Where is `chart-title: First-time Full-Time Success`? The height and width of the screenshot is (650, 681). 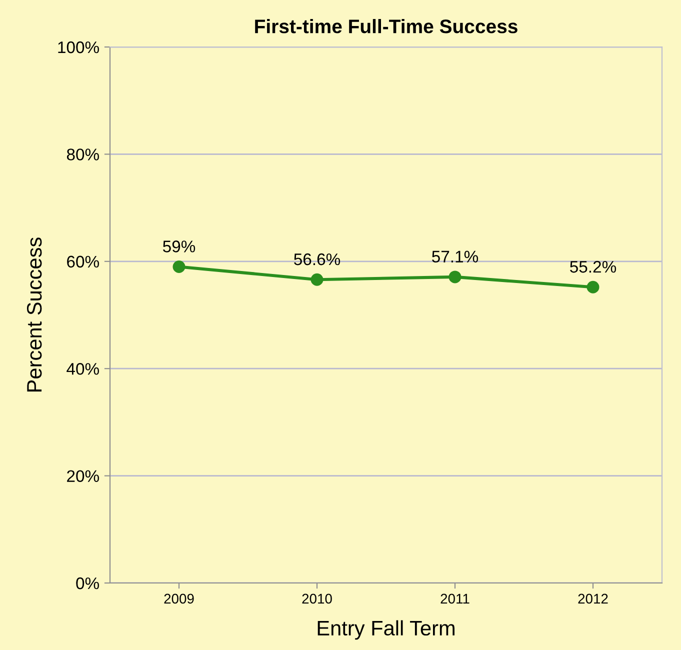
chart-title: First-time Full-Time Success is located at coordinates (386, 26).